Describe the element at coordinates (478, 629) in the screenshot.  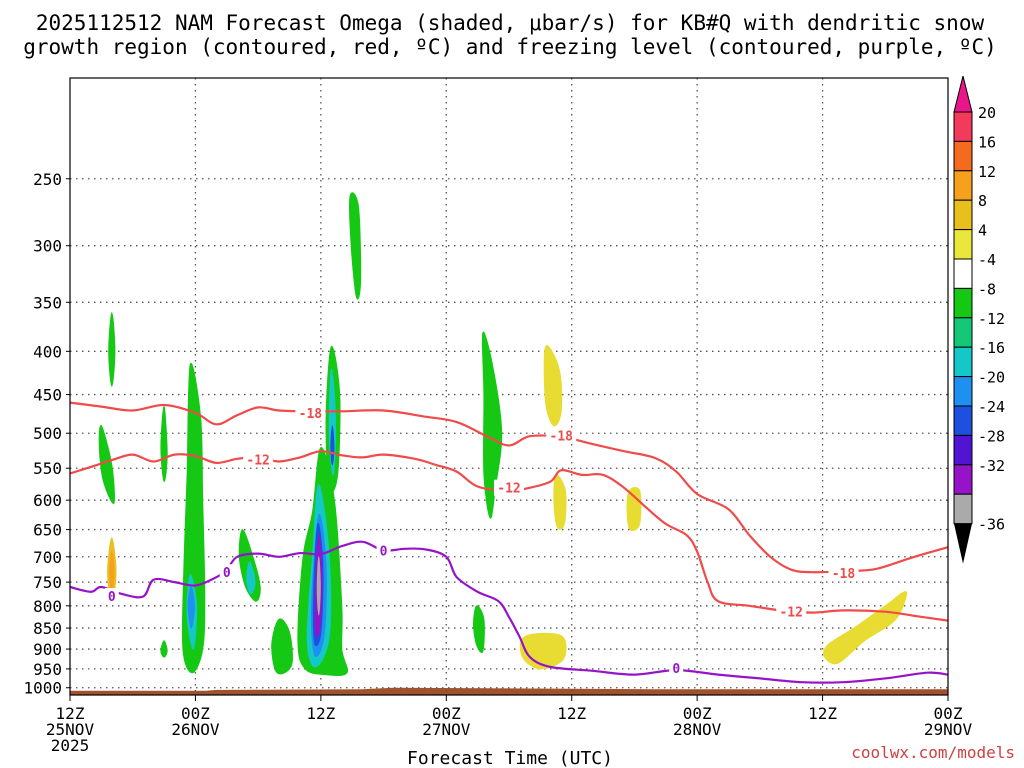
I see `omega-blob-h39-low` at that location.